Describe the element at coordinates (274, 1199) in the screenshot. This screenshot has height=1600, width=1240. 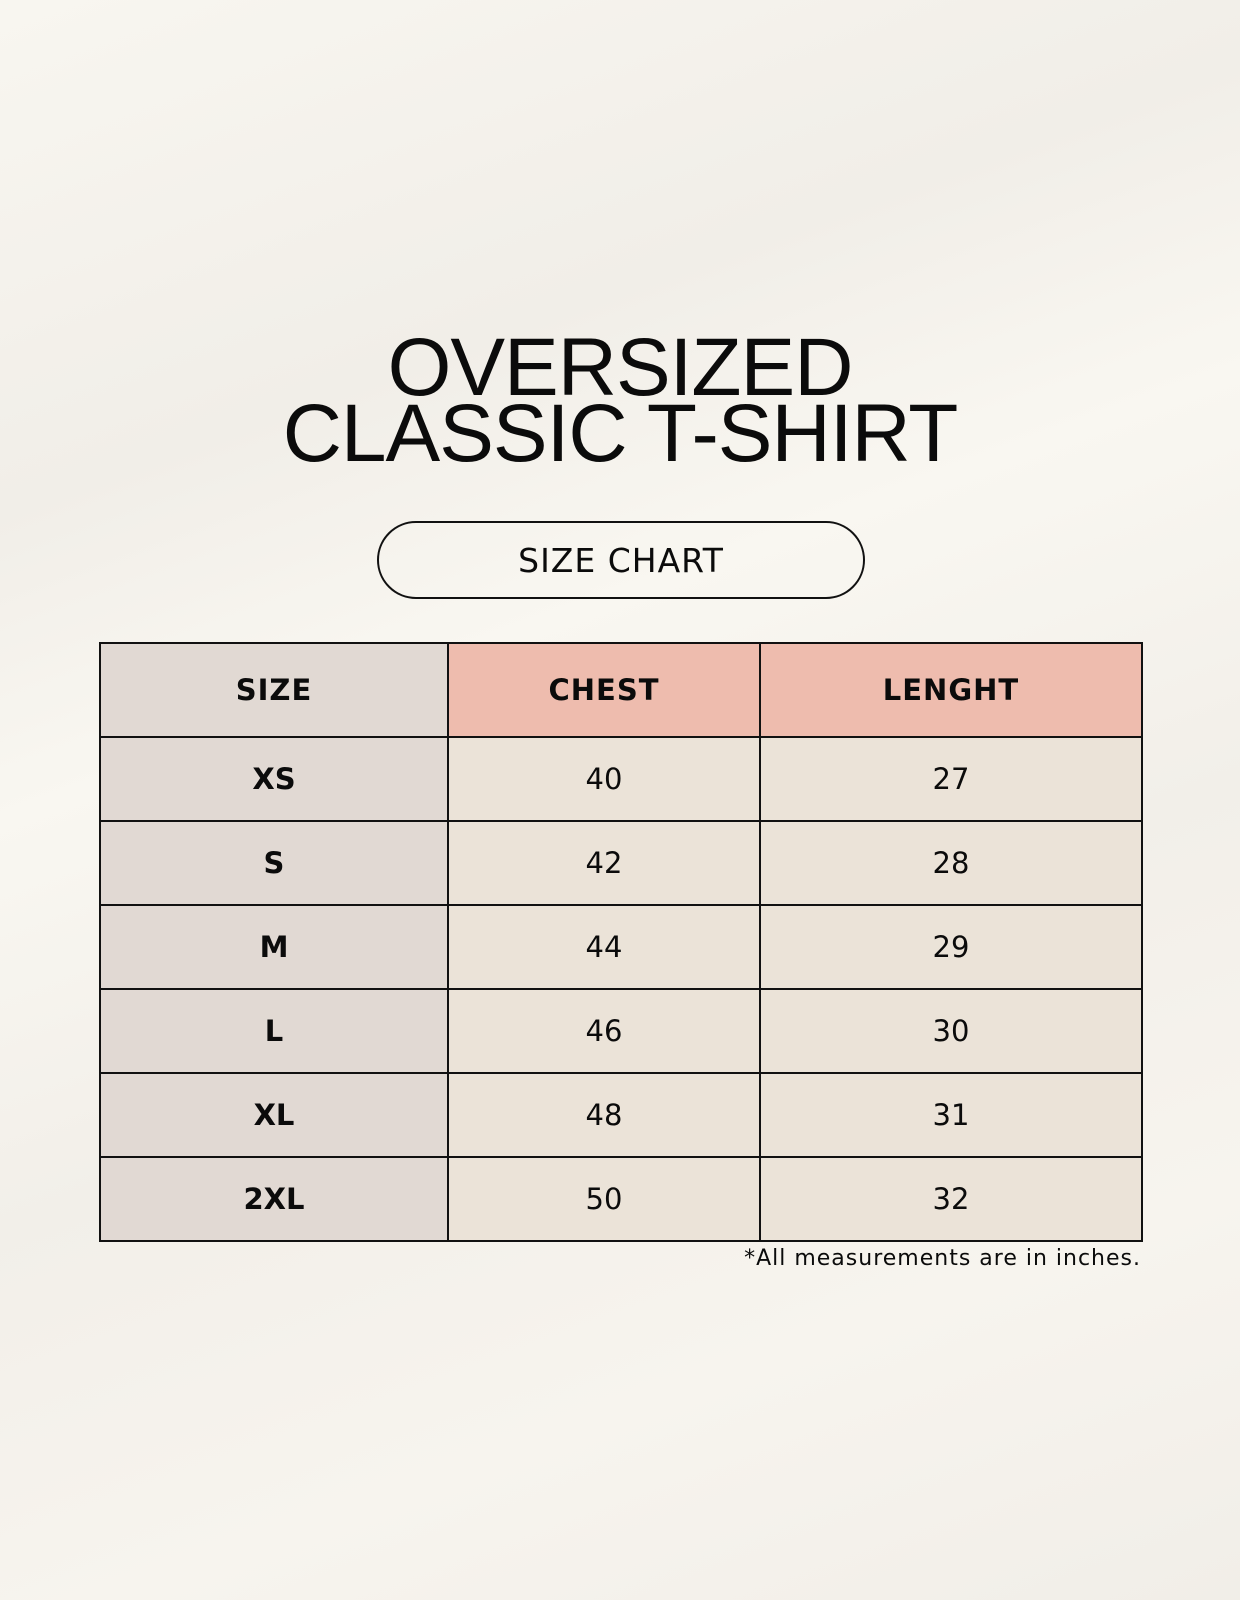
I see `size-cell: 2XL` at that location.